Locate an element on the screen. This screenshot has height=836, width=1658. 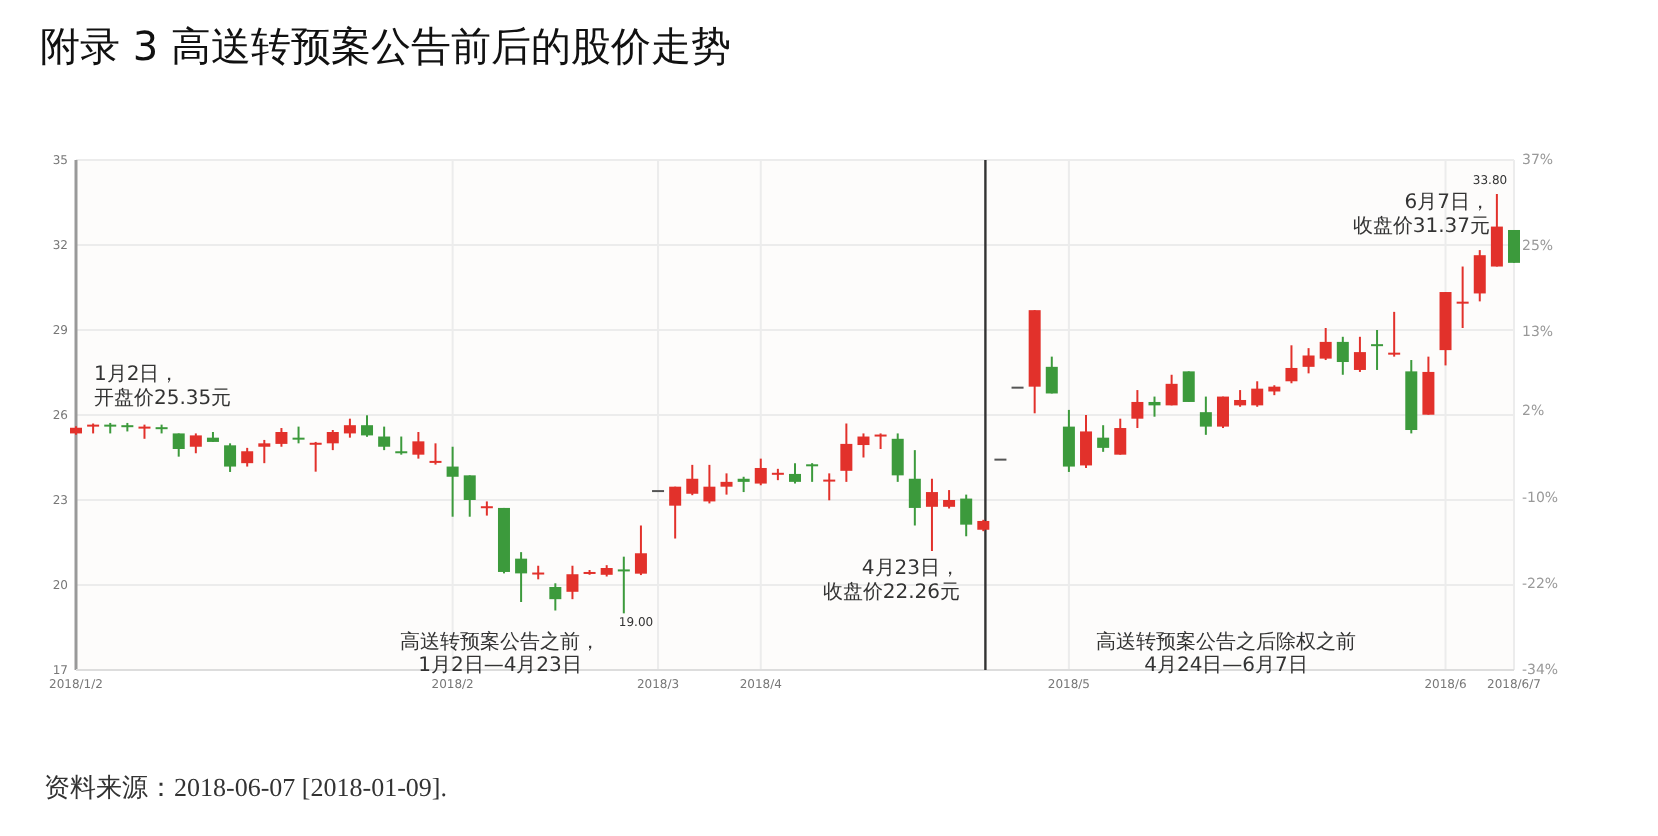
annotation: 4月23日， is located at coordinates (910, 569).